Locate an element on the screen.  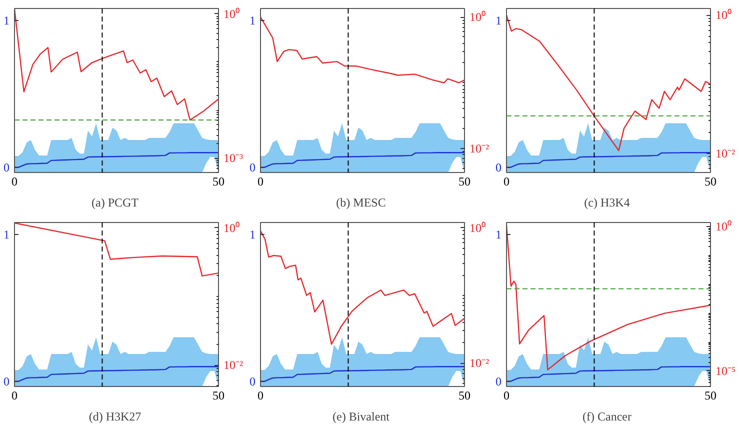
text: (f) Cancer is located at coordinates (607, 417).